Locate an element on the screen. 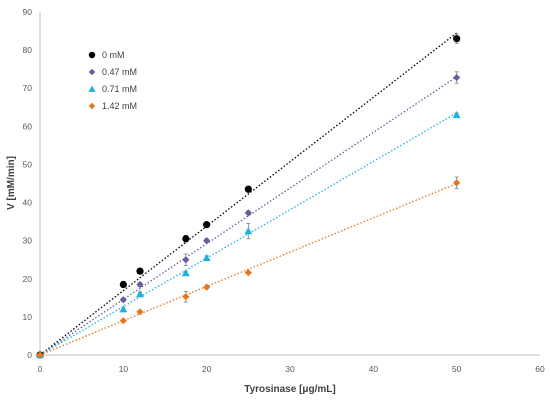  legend-label-2: 0.71 mM is located at coordinates (119, 89).